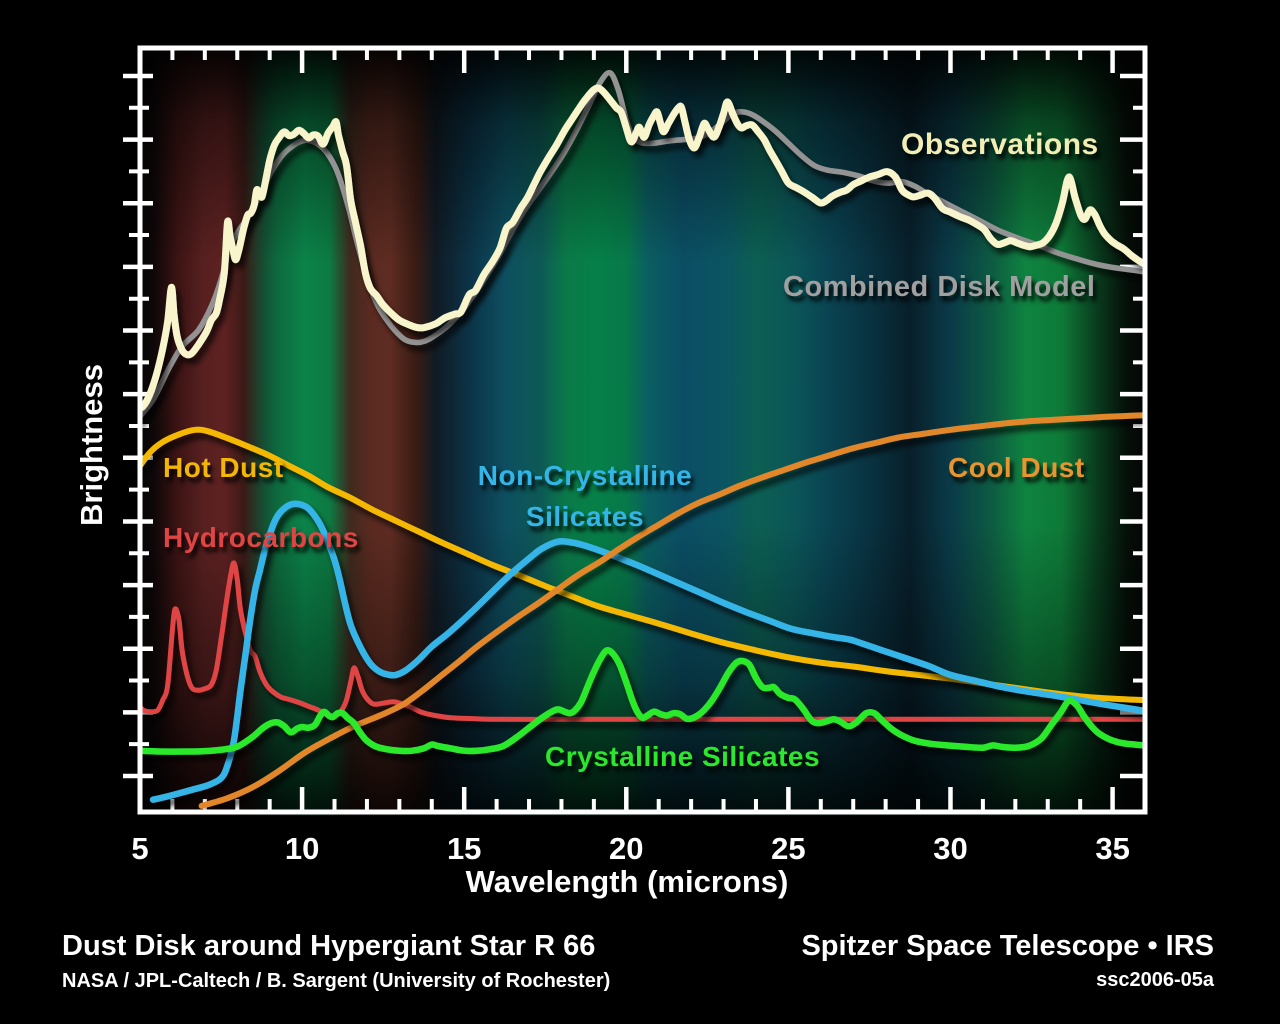  I want to click on curve-hydrocarbons, so click(642, 641).